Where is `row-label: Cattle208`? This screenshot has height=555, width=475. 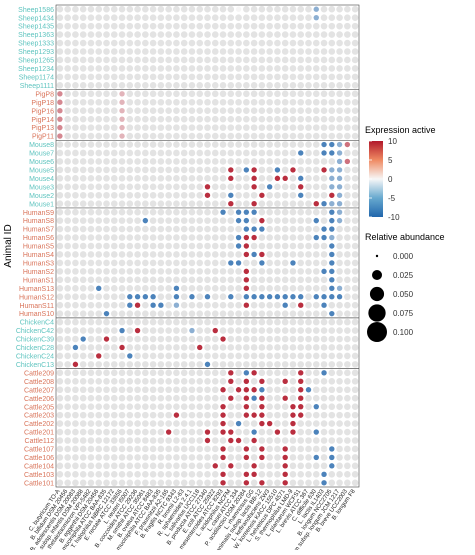 row-label: Cattle208 is located at coordinates (39, 382).